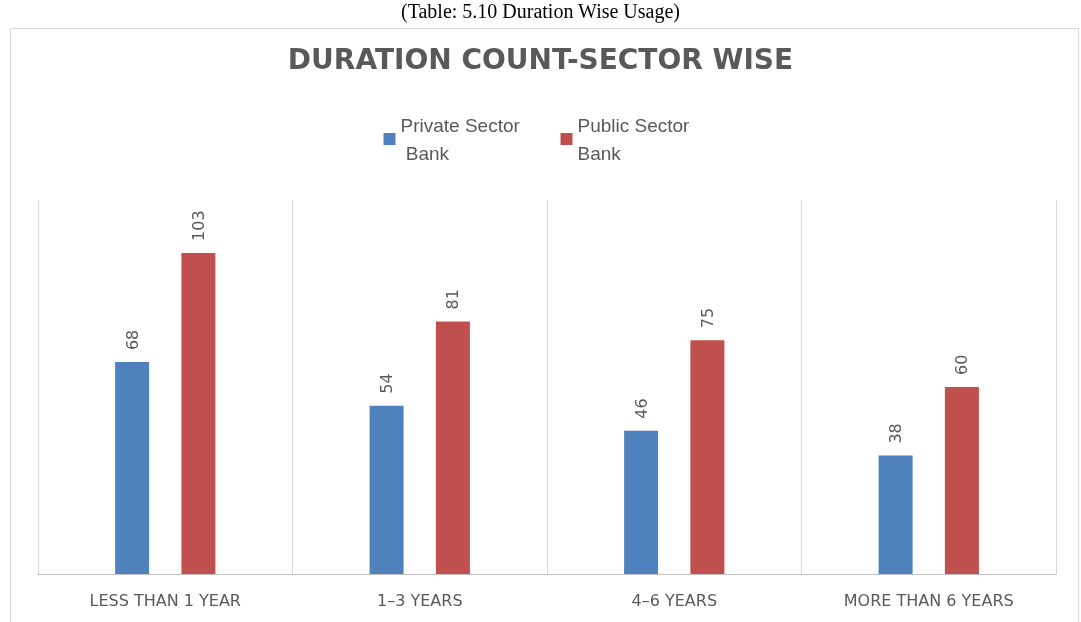 Image resolution: width=1081 pixels, height=622 pixels. Describe the element at coordinates (198, 225) in the screenshot. I see `data-label: 103` at that location.